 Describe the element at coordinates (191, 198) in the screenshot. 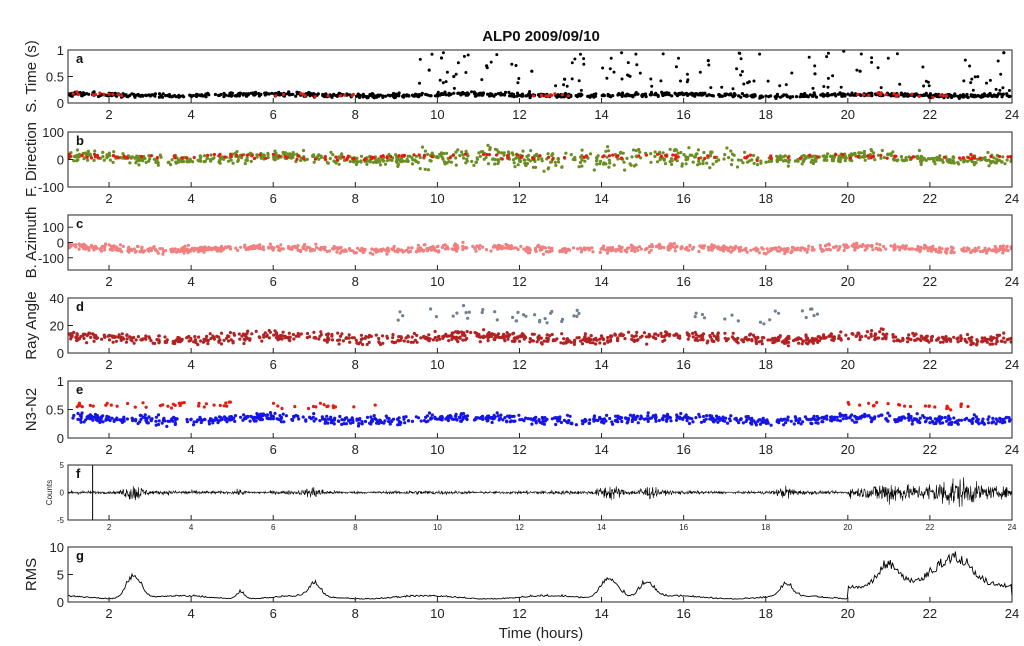

I see `x-tick-label: 4` at that location.